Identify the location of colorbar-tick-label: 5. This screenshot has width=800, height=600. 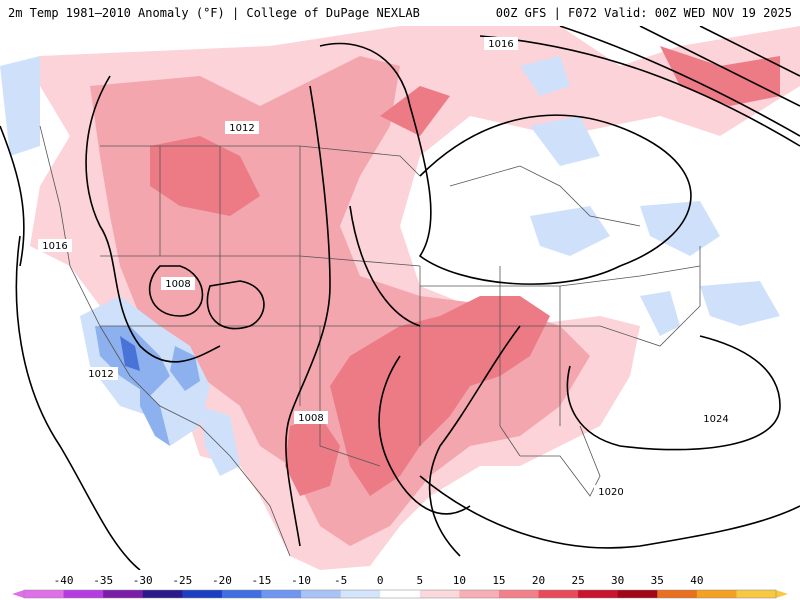
(420, 580).